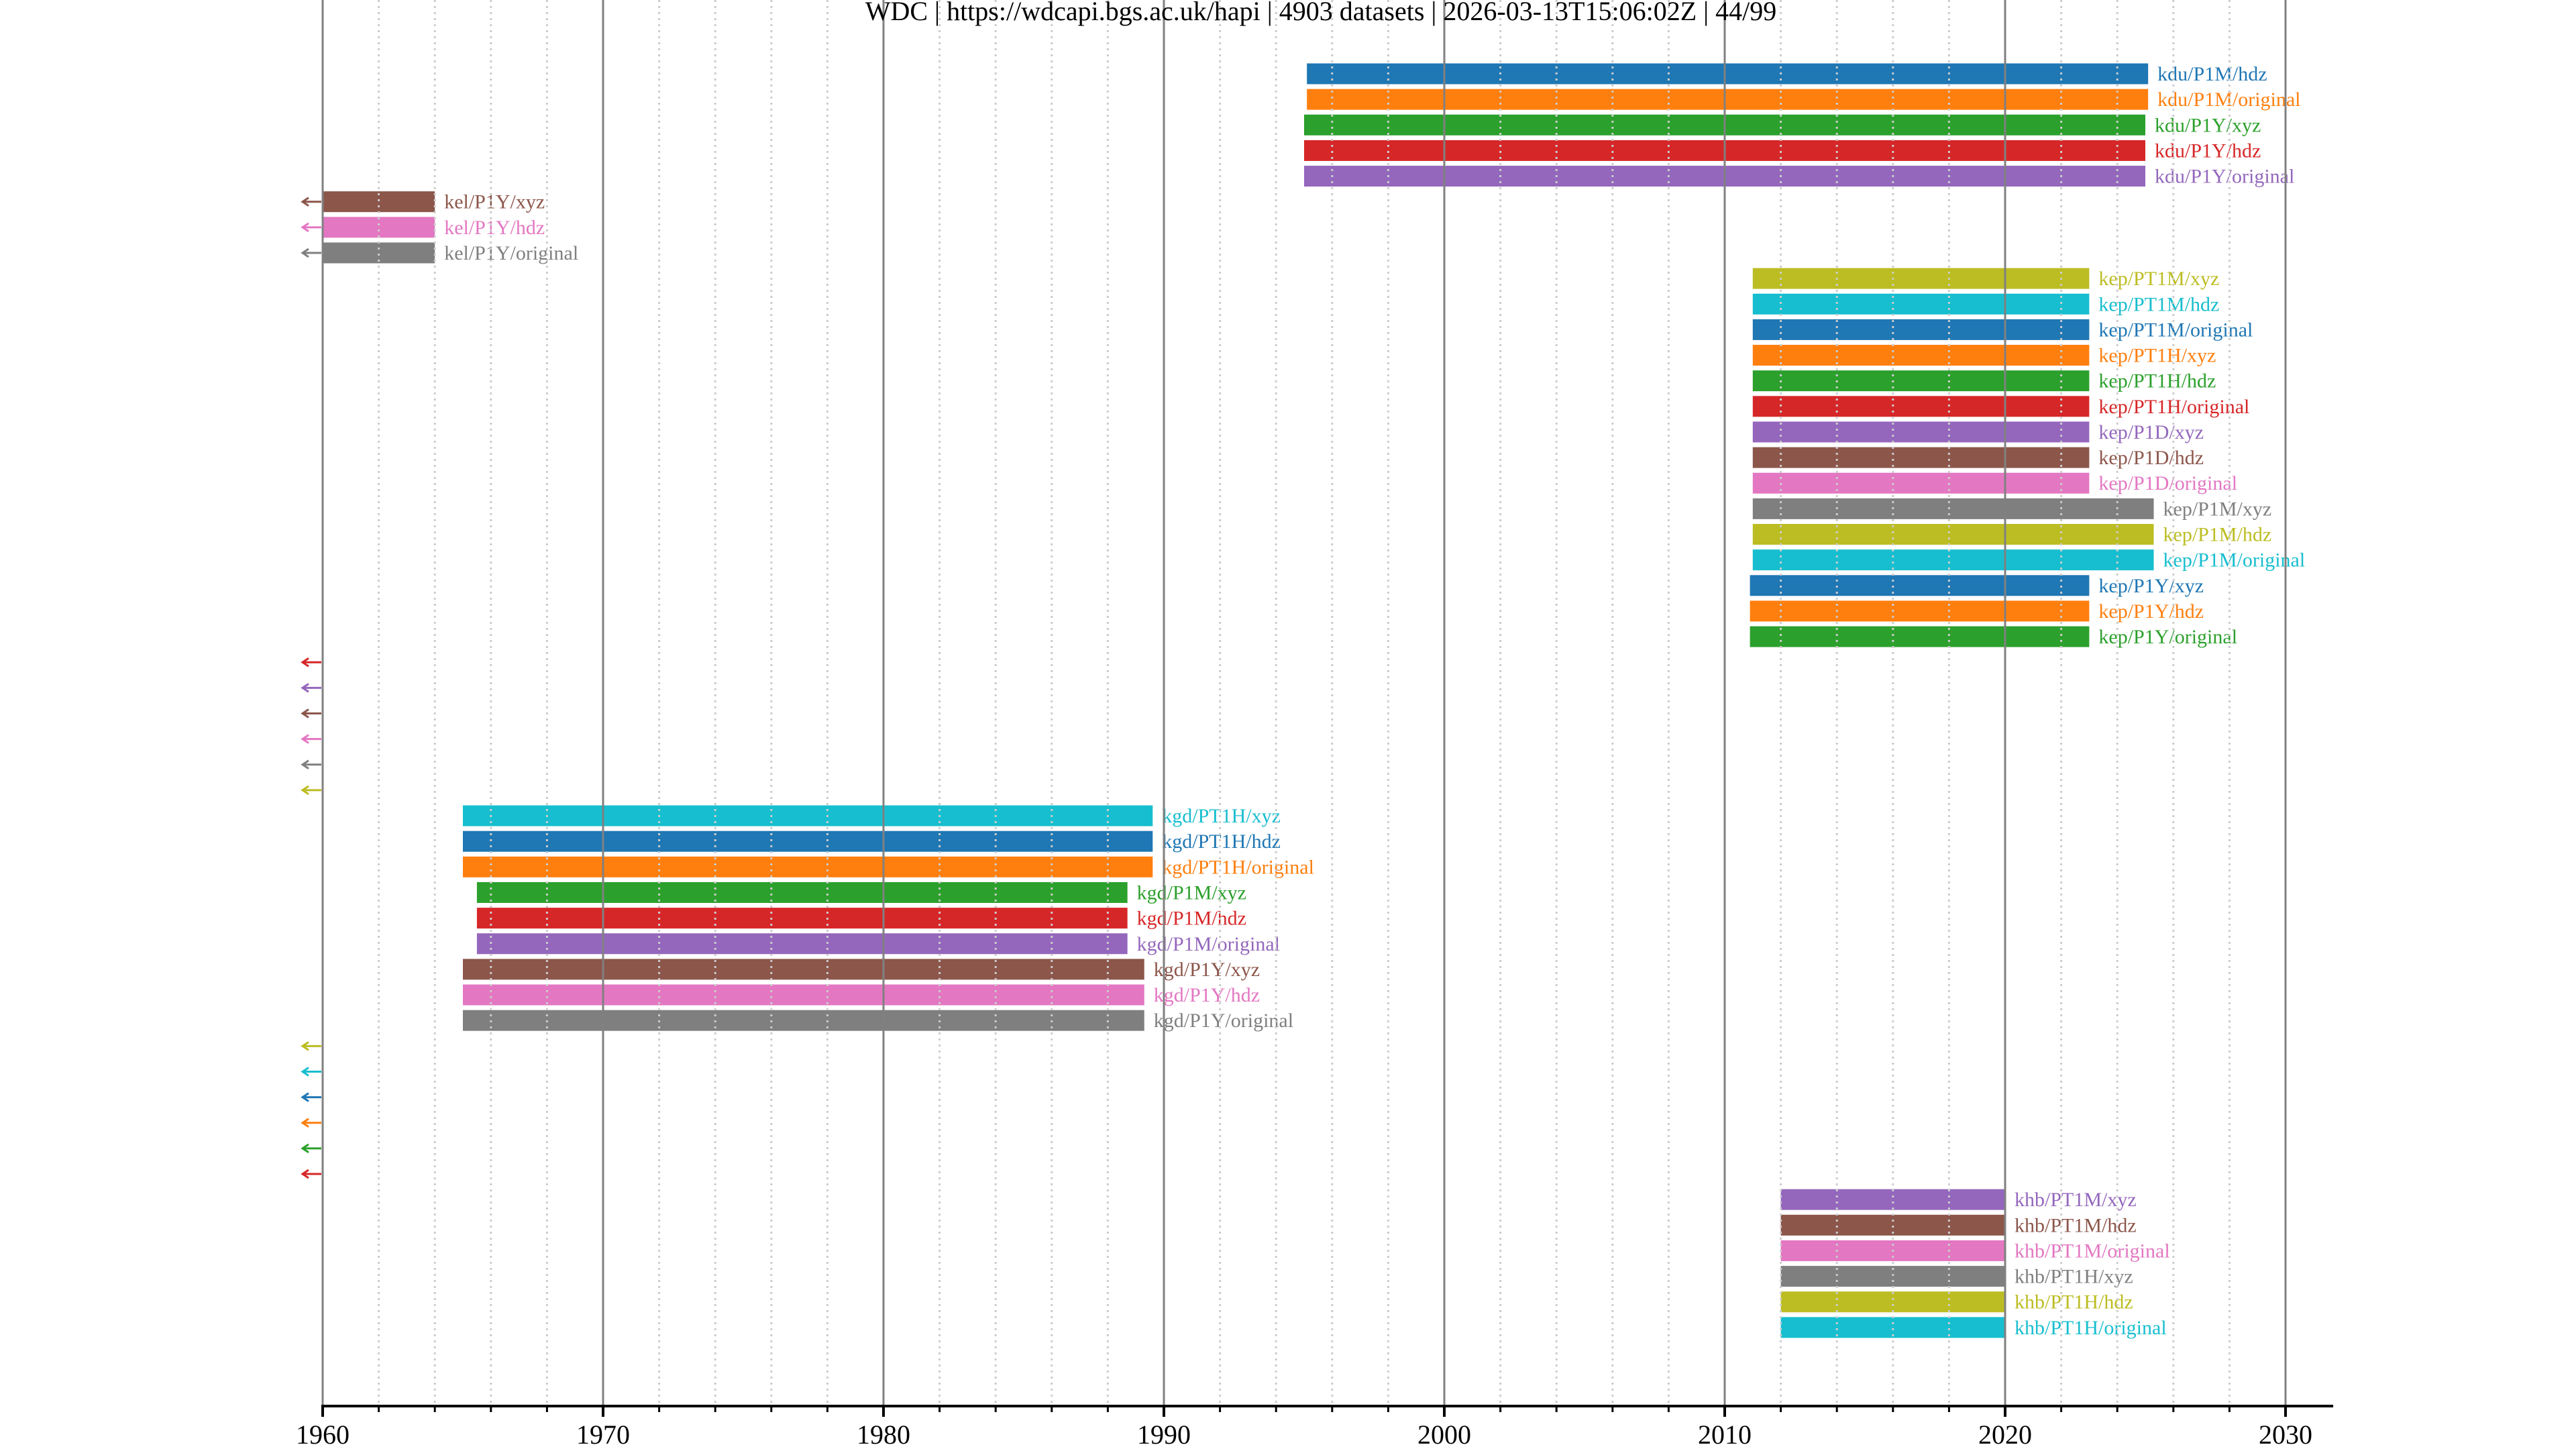  I want to click on dataset-label: kdu/P1Y/hdz, so click(2208, 151).